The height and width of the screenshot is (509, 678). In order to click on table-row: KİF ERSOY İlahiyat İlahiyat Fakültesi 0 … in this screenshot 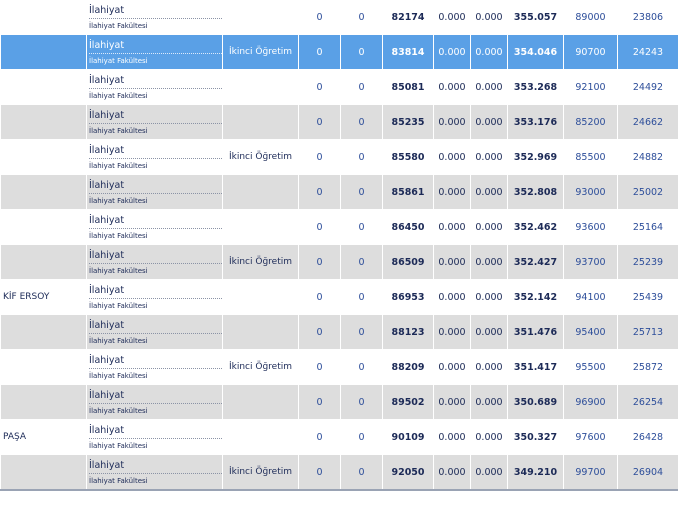, I will do `click(339, 297)`.